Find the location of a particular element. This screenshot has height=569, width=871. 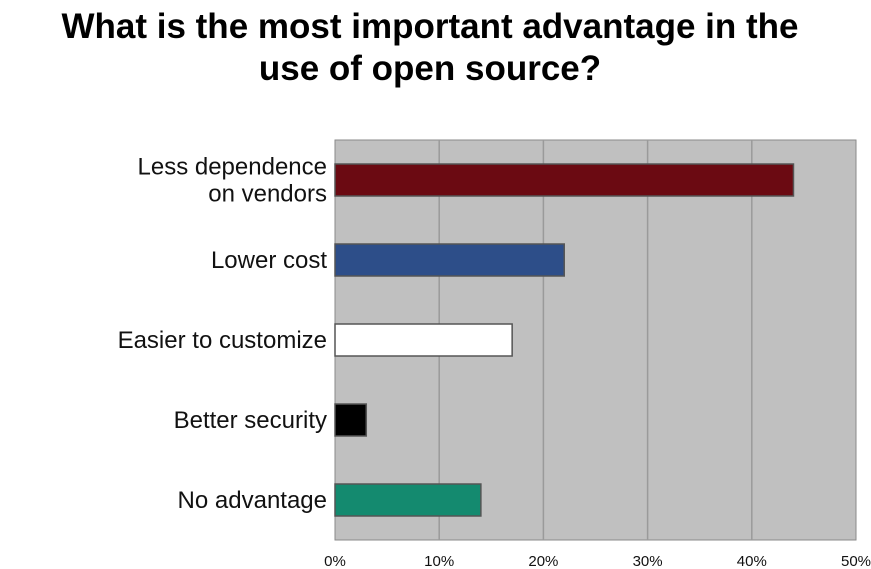

x-tick-label: 20% is located at coordinates (543, 561).